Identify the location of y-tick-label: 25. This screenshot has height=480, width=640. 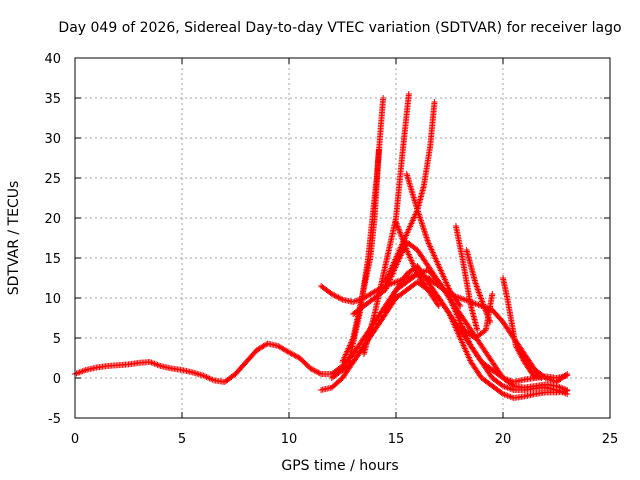
(52, 179).